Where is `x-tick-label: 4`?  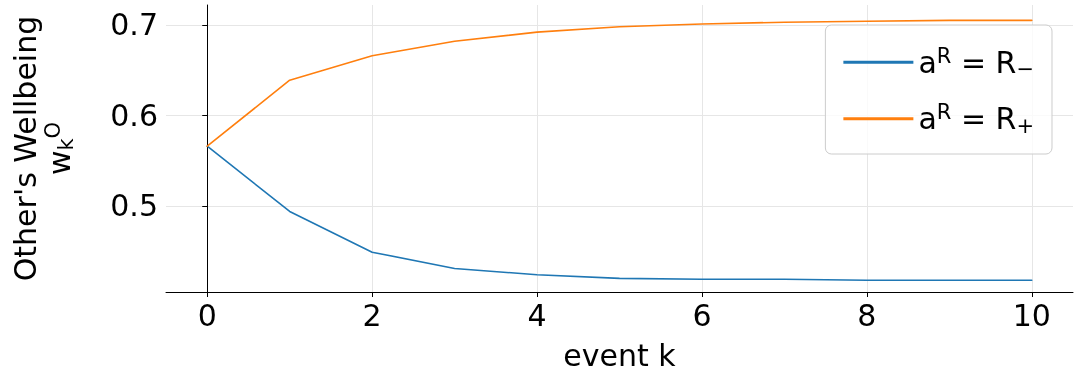 x-tick-label: 4 is located at coordinates (537, 315).